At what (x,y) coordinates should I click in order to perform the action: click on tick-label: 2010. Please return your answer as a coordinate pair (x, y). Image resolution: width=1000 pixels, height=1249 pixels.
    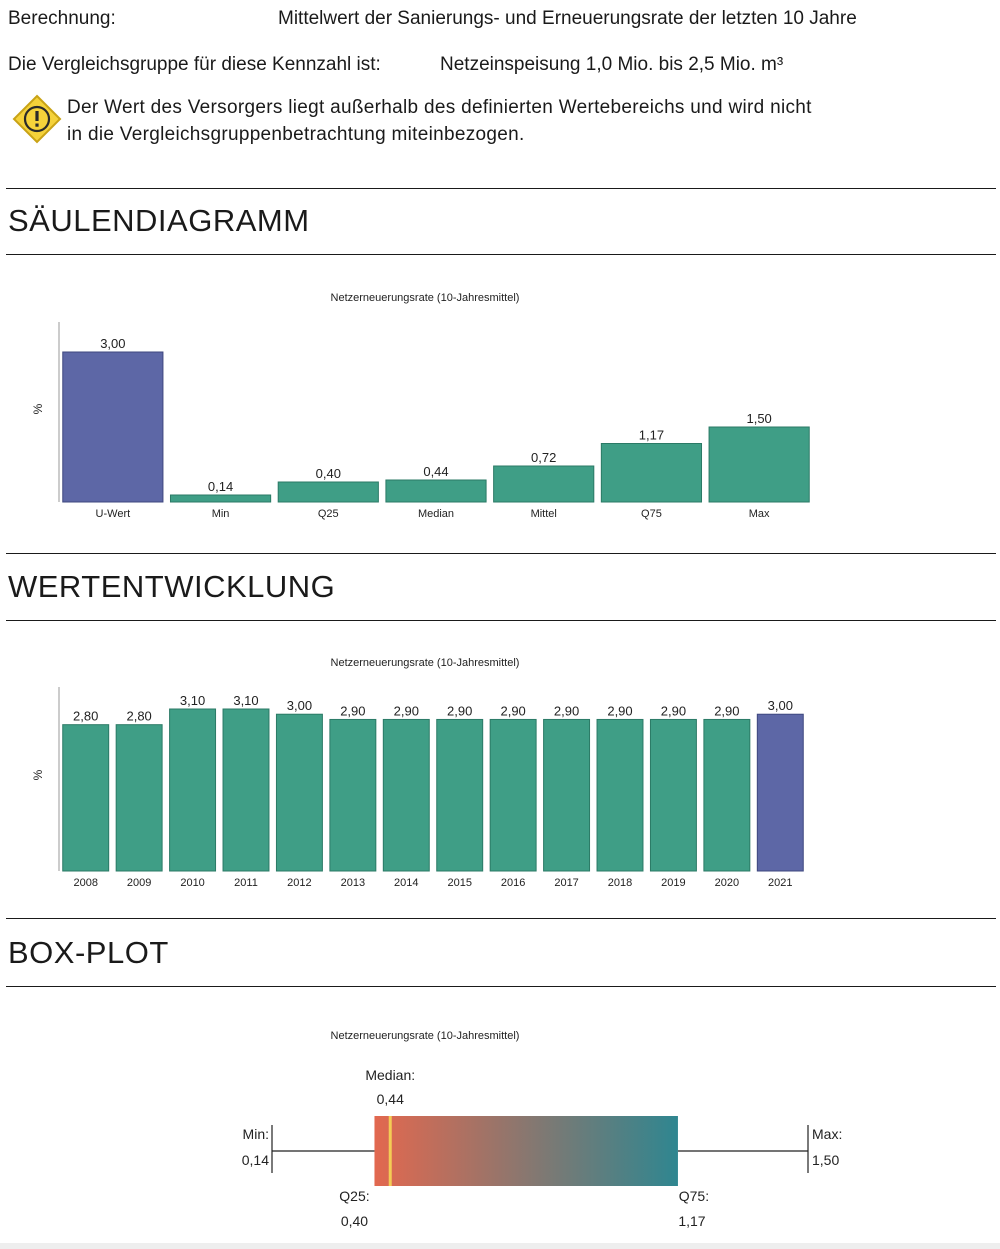
    Looking at the image, I should click on (192, 883).